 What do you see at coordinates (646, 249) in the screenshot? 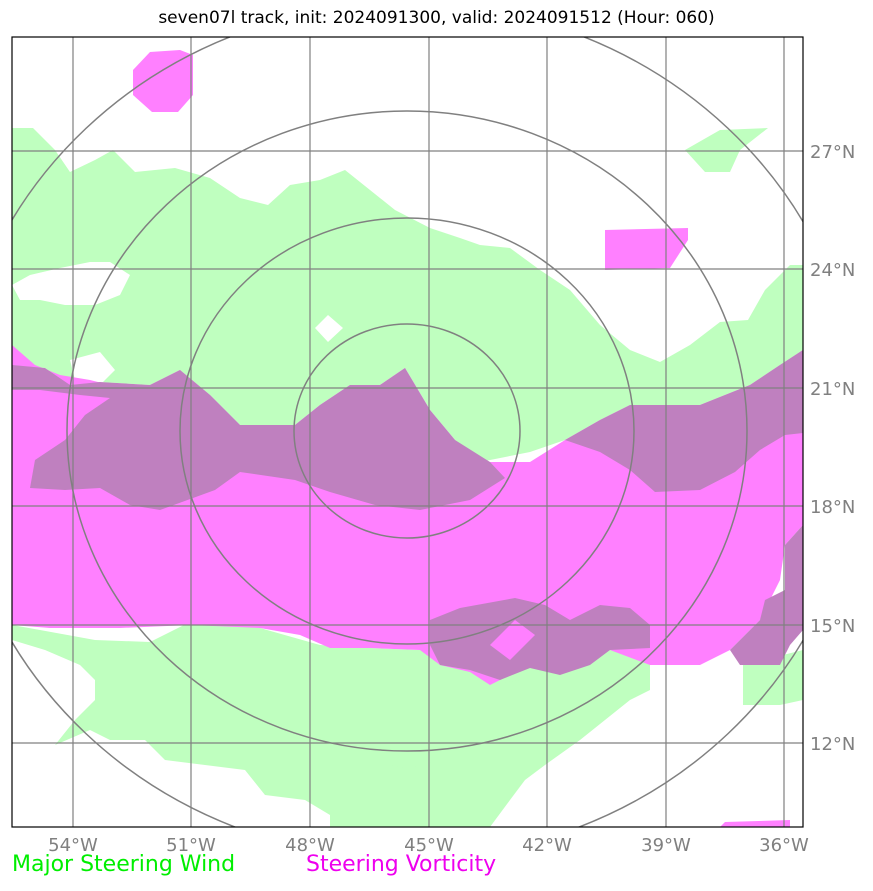
I see `vorticity-blob-east` at bounding box center [646, 249].